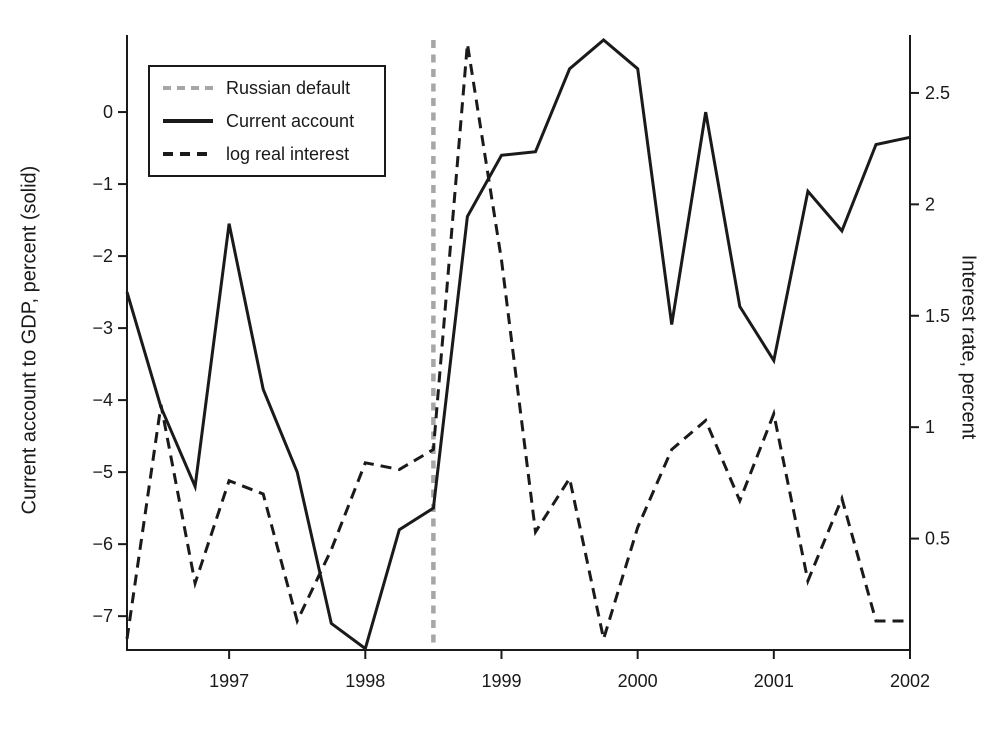 The image size is (1008, 733). Describe the element at coordinates (930, 427) in the screenshot. I see `right-tick-label: 1` at that location.